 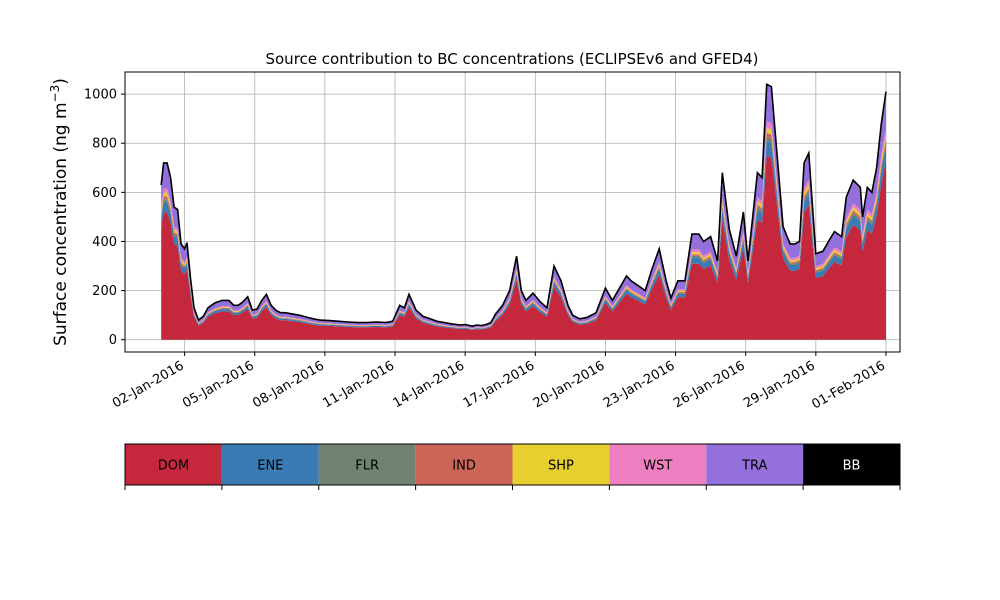 I want to click on legend-label-wst: WST, so click(x=657, y=466).